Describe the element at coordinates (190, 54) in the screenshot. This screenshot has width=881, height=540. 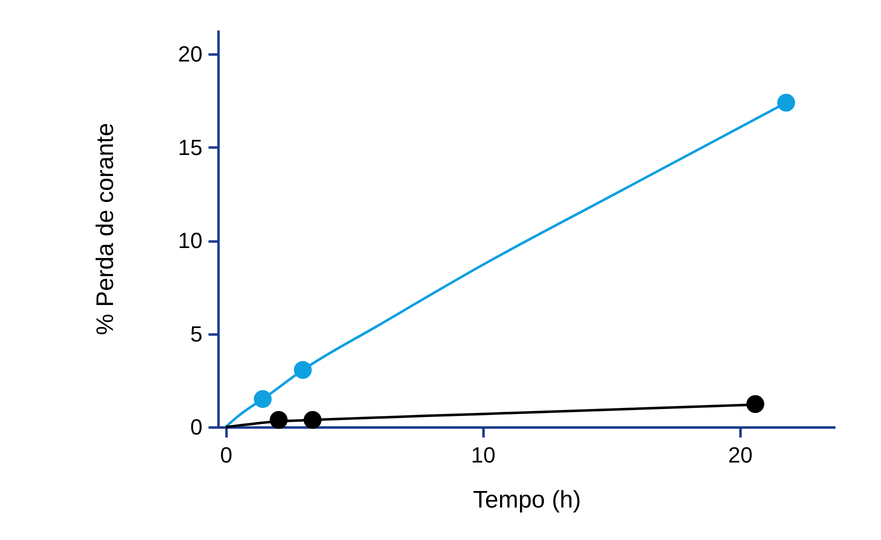
I see `y-tick-label: 20` at that location.